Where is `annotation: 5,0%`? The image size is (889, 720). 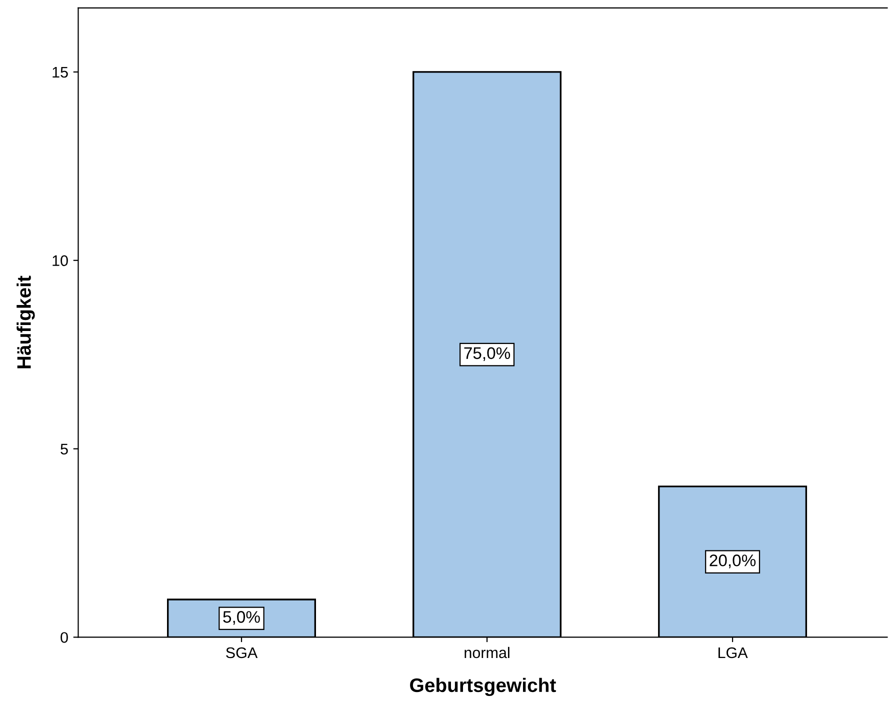 annotation: 5,0% is located at coordinates (241, 618).